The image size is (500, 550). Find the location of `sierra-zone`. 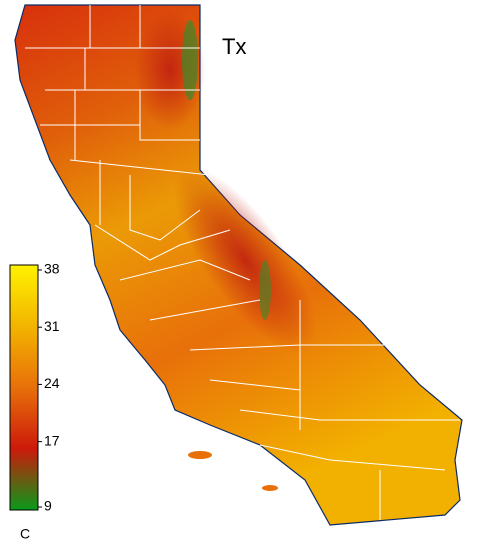

sierra-zone is located at coordinates (245, 260).